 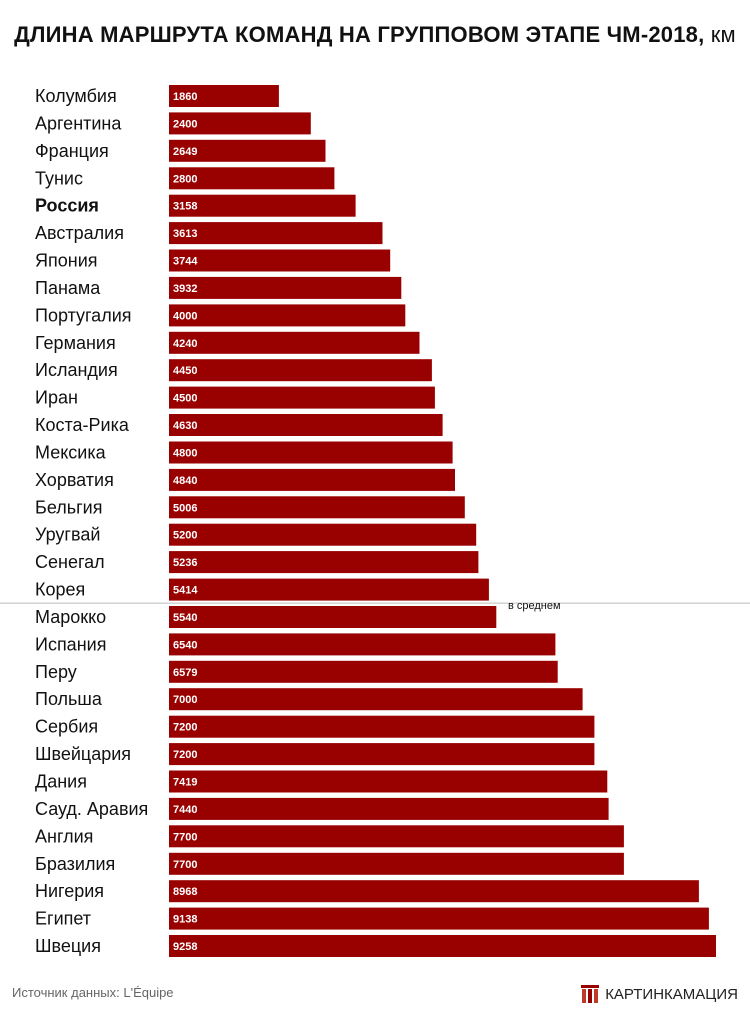 I want to click on category-label: Германия, so click(x=75, y=343).